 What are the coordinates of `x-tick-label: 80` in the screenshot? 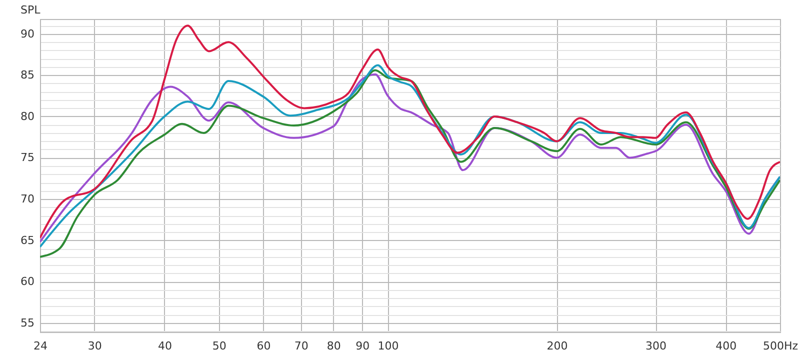 It's located at (333, 346).